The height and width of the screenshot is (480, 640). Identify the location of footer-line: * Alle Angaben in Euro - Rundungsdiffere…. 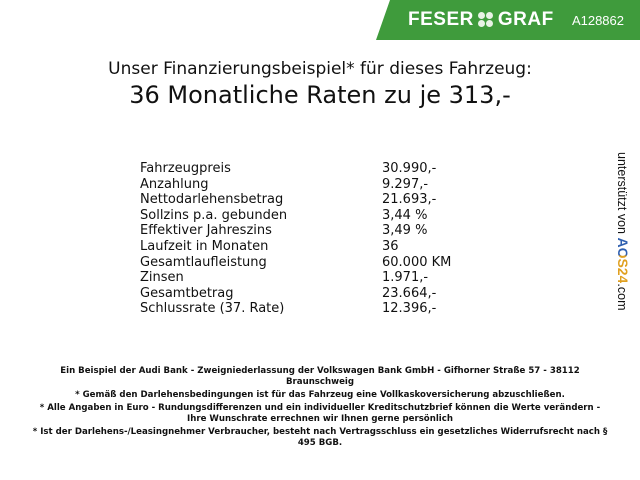
(320, 413).